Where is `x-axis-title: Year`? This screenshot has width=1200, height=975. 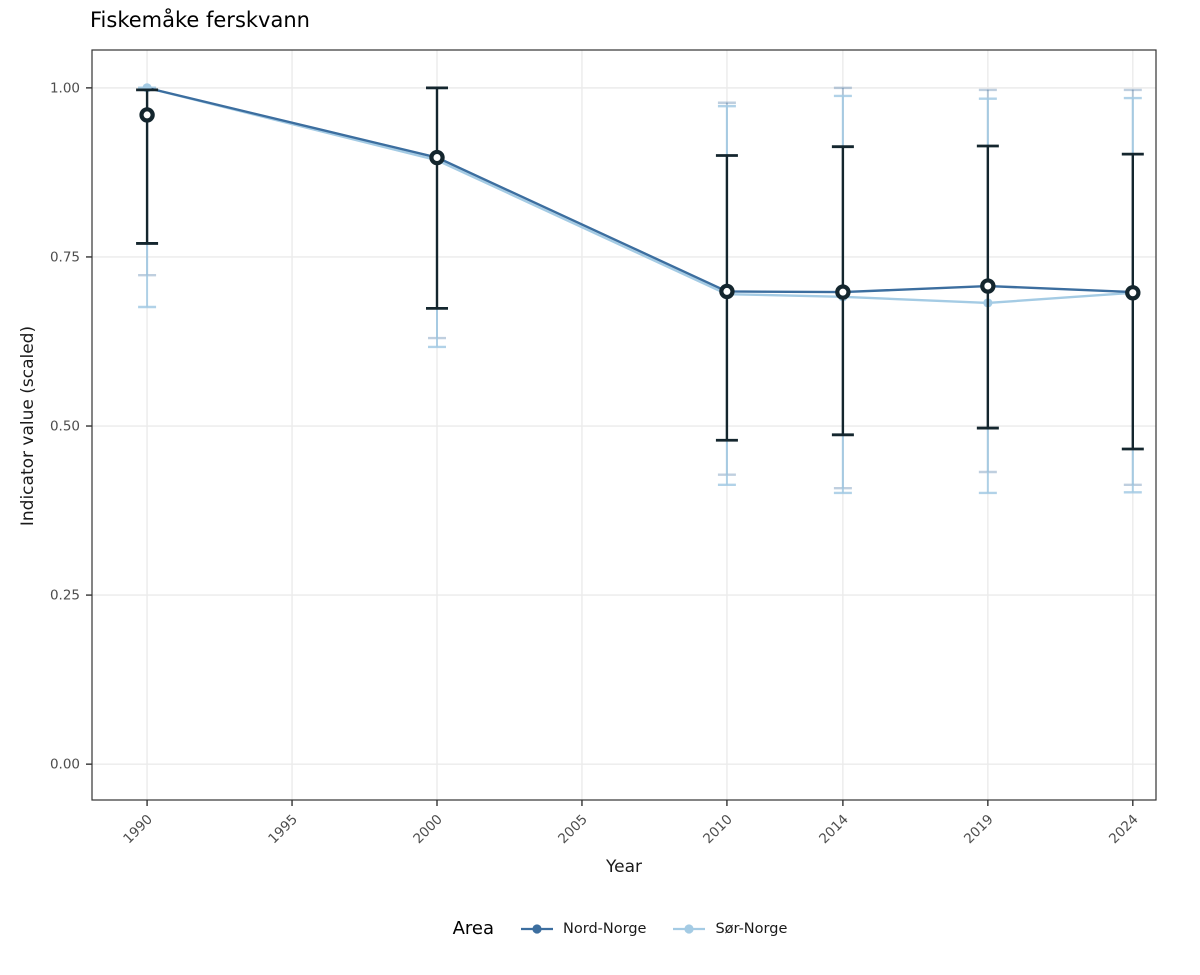 x-axis-title: Year is located at coordinates (624, 867).